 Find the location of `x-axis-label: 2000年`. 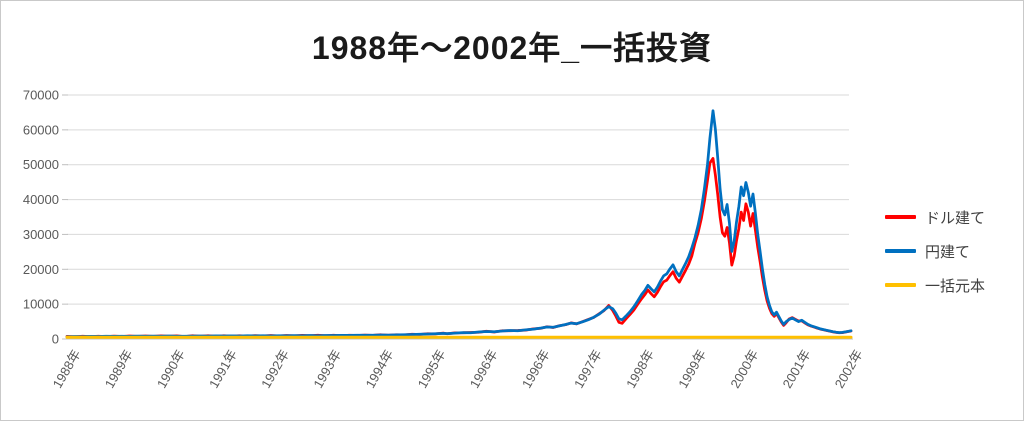

x-axis-label: 2000年 is located at coordinates (744, 369).